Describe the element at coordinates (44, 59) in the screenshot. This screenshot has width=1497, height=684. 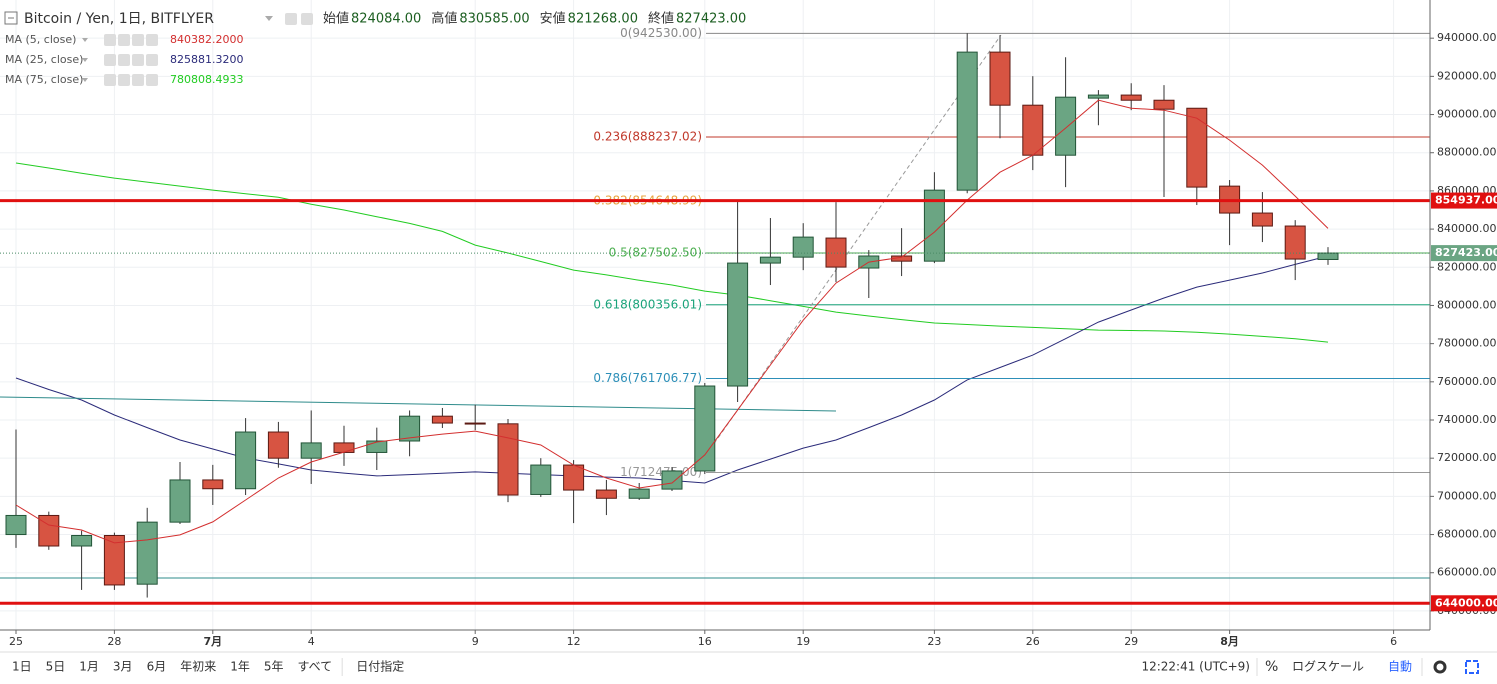
I see `ma-legend-name: MA (25, close)` at that location.